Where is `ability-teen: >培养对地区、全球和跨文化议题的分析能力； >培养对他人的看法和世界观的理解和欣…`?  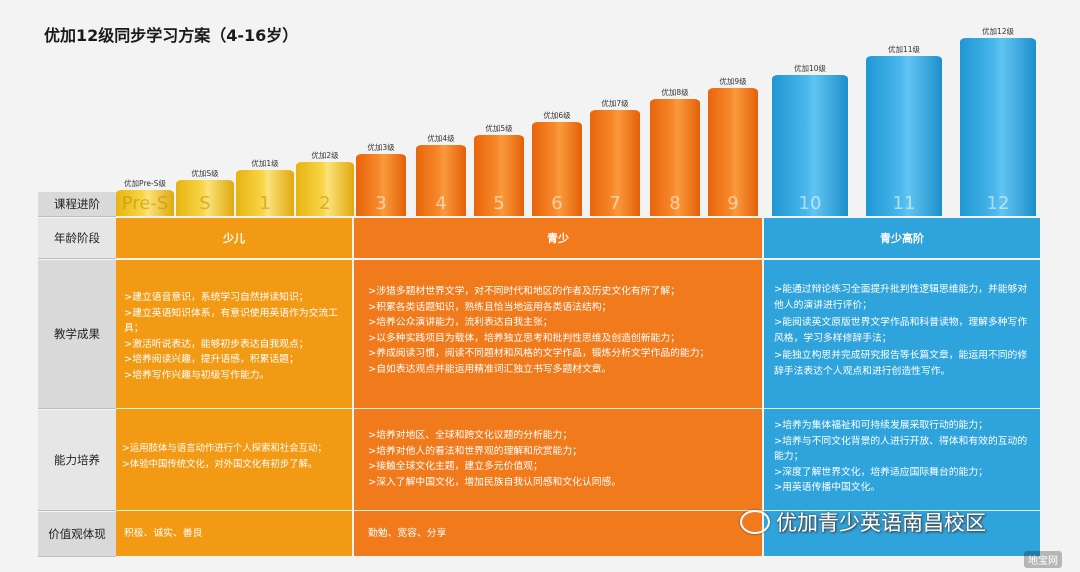
ability-teen: >培养对地区、全球和跨文化议题的分析能力； >培养对他人的看法和世界观的理解和欣… is located at coordinates (564, 459).